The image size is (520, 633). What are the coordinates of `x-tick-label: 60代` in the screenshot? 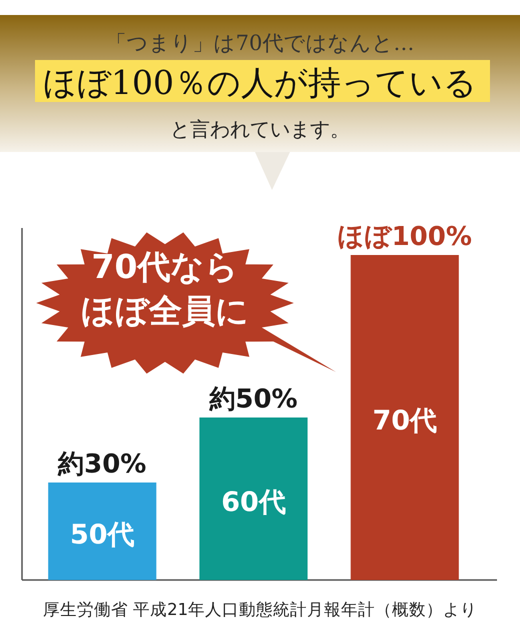 It's located at (253, 502).